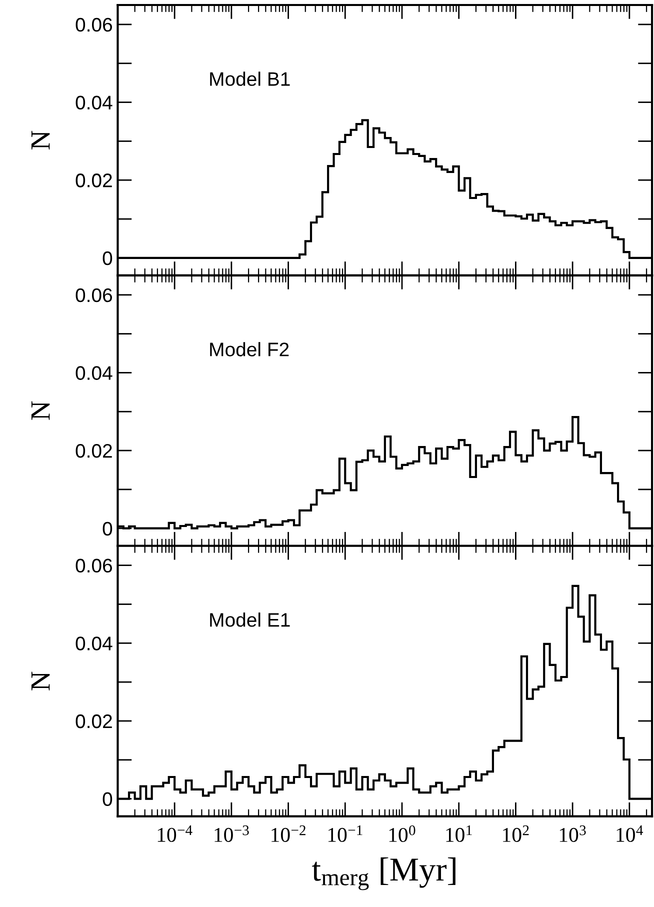 The height and width of the screenshot is (907, 654). What do you see at coordinates (516, 833) in the screenshot?
I see `x-tick-label: 10$^{2}$` at bounding box center [516, 833].